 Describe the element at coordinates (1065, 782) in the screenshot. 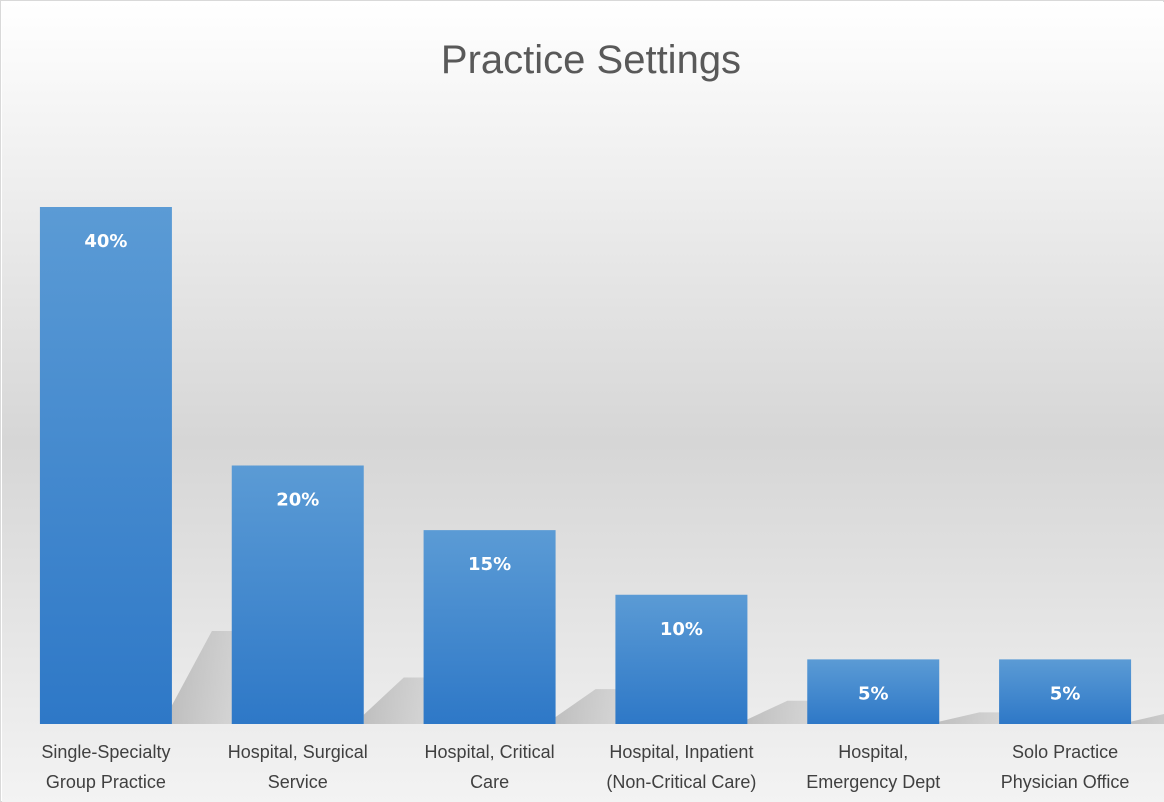

I see `category-label: Physician Office` at that location.